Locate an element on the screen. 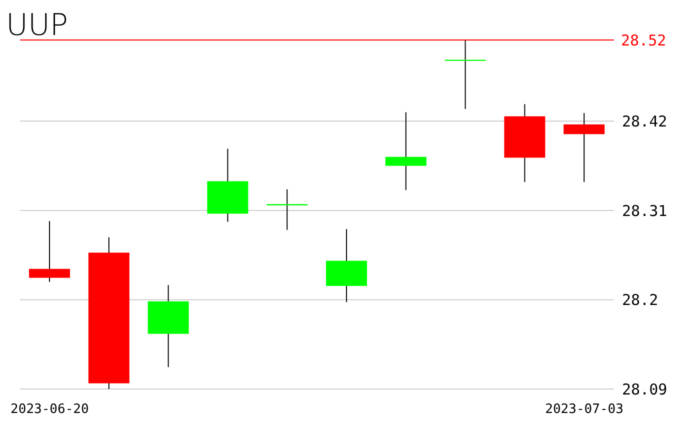 The width and height of the screenshot is (676, 431). y-tick-label: 28.2 is located at coordinates (640, 300).